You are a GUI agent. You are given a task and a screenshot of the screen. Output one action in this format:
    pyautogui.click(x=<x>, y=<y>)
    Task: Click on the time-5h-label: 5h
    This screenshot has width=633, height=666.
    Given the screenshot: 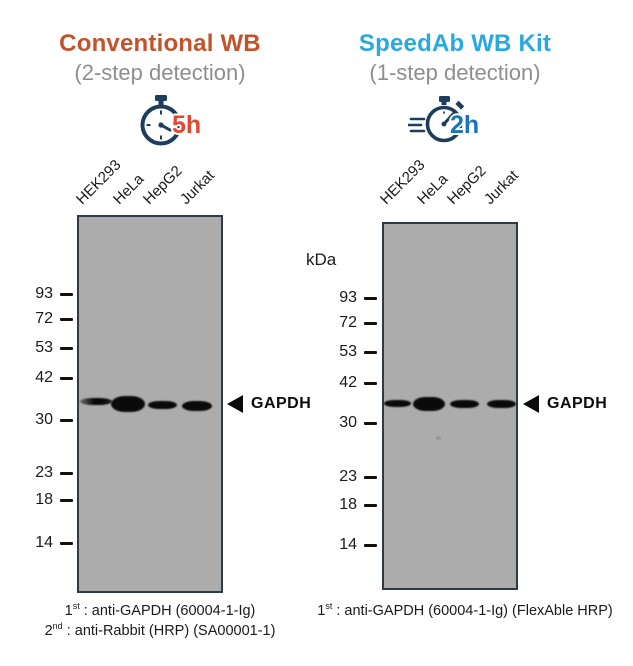 What is the action you would take?
    pyautogui.click(x=187, y=125)
    